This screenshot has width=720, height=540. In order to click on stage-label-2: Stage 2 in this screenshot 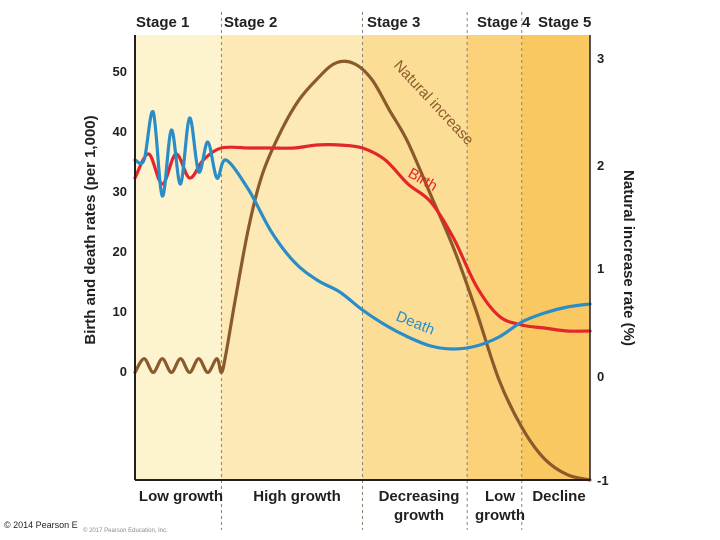, I will do `click(250, 22)`.